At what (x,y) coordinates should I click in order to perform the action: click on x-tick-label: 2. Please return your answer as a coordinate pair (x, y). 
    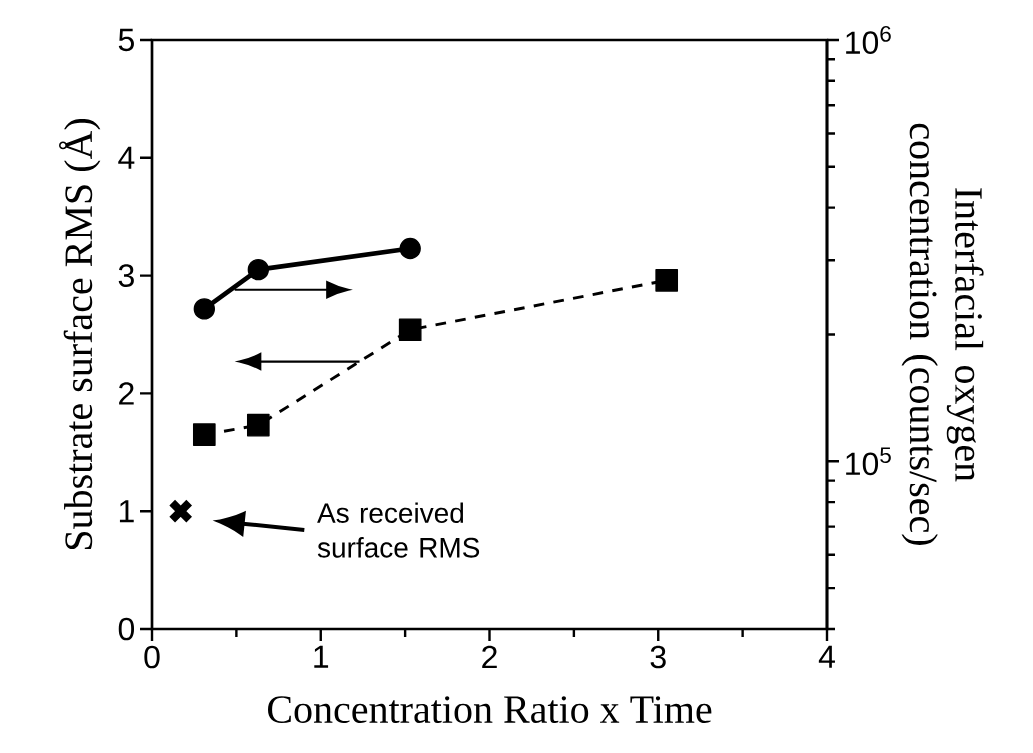
    Looking at the image, I should click on (489, 657).